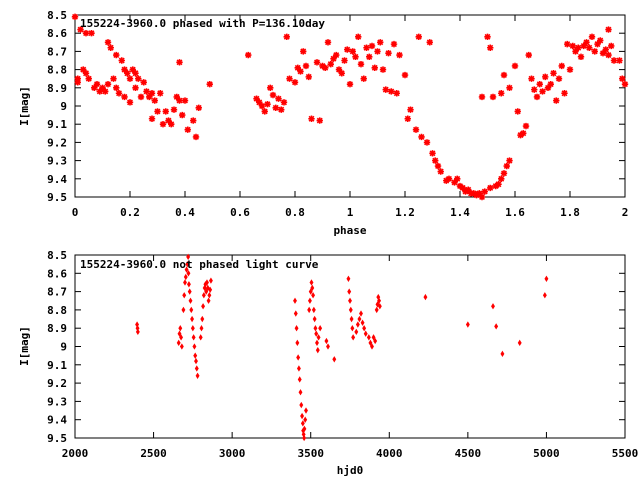 The height and width of the screenshot is (480, 640). I want to click on unphased-x-tick-label: 4500, so click(468, 453).